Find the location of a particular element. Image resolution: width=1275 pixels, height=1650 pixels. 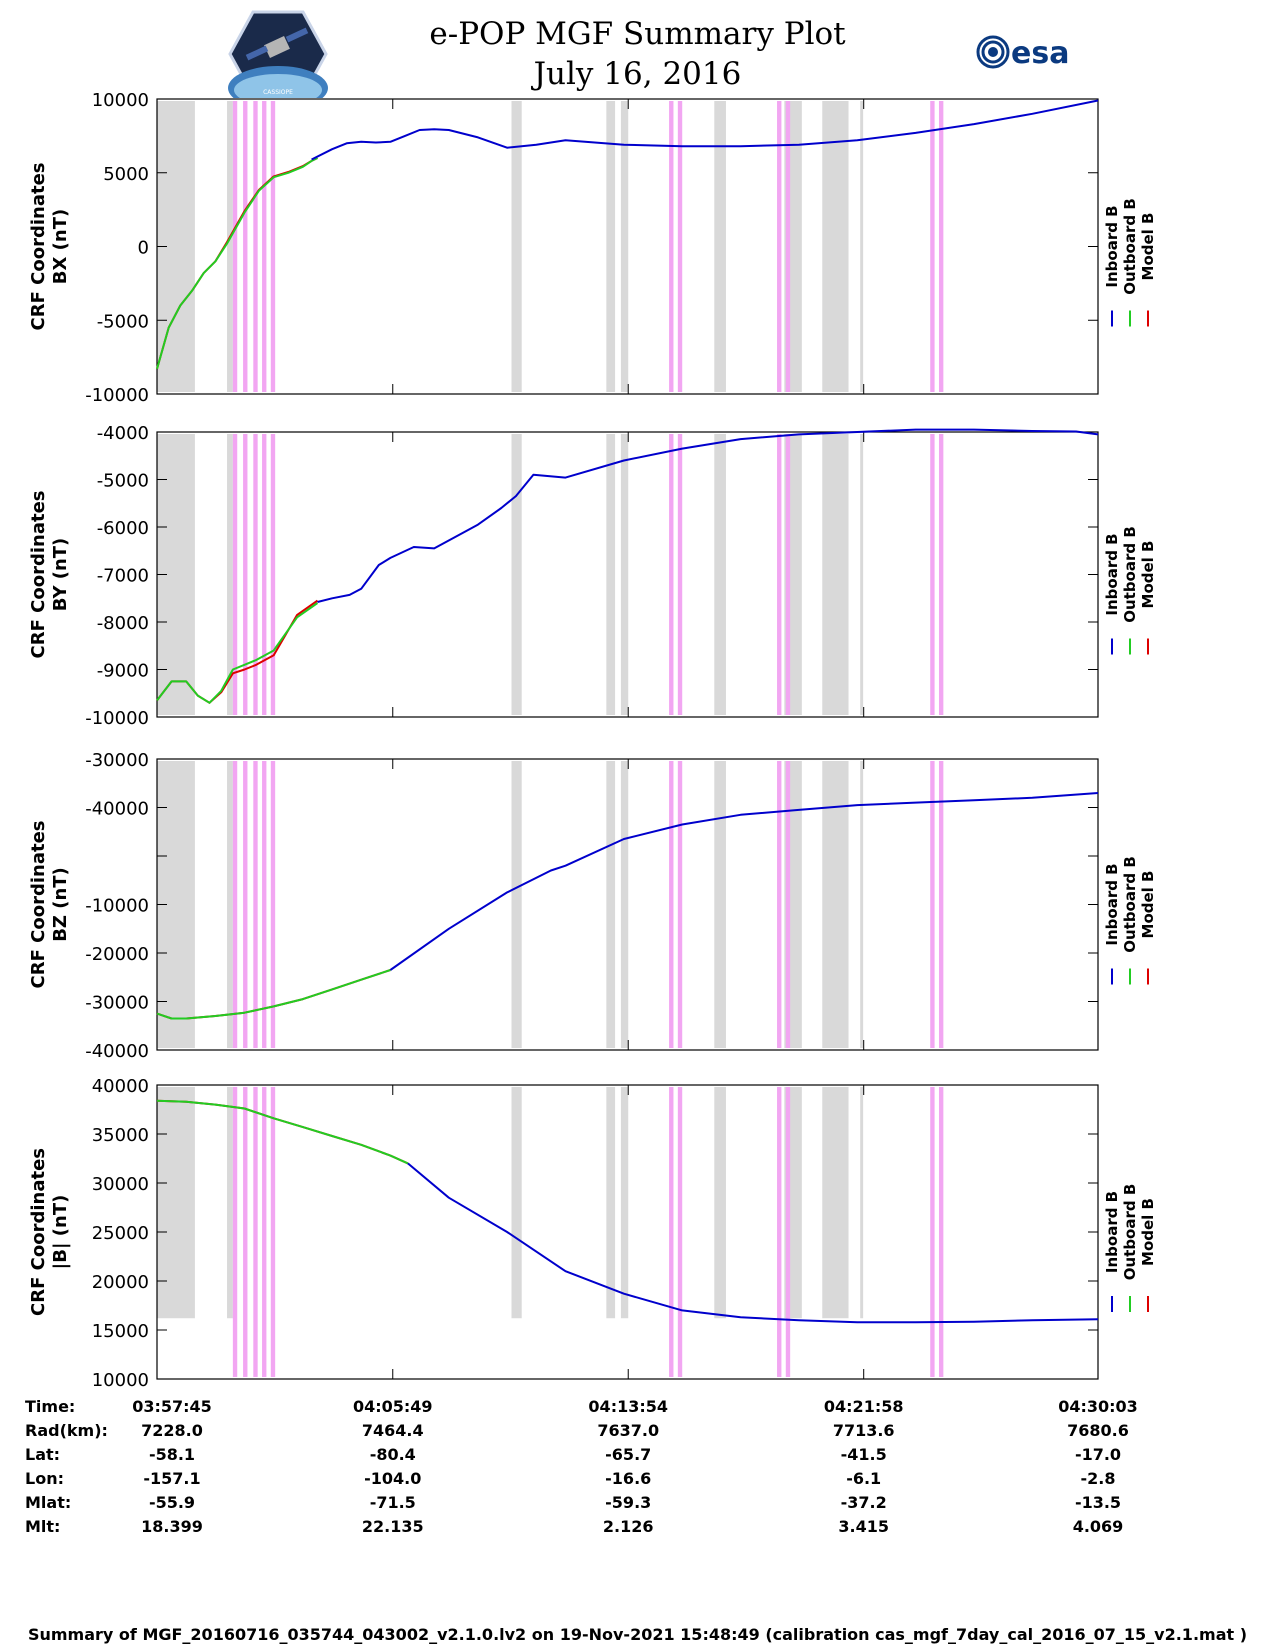

y-tick-label: -20000 is located at coordinates (117, 954).